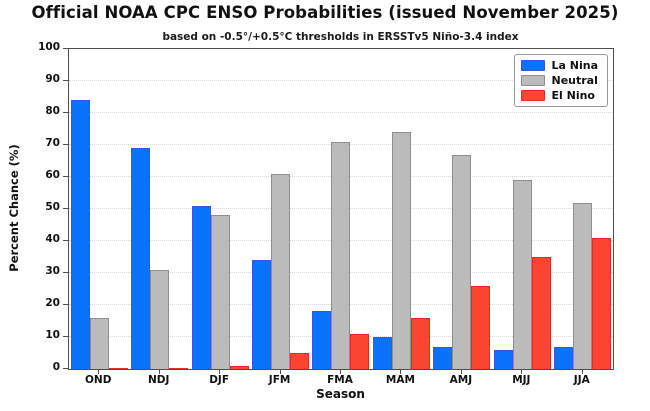  Describe the element at coordinates (300, 361) in the screenshot. I see `bar-el-nino-jfm` at that location.